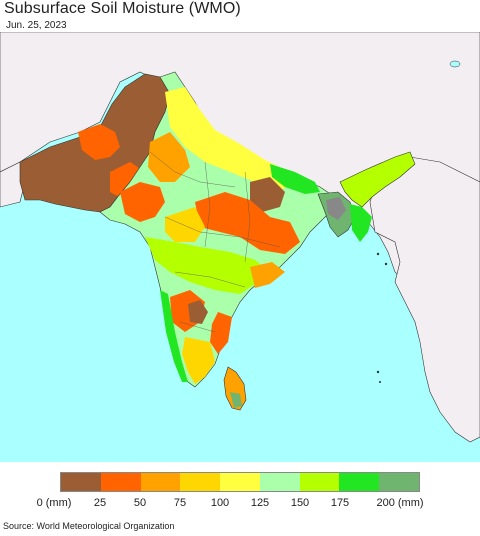  What do you see at coordinates (198, 312) in the screenshot?
I see `patch-deccan-brown` at bounding box center [198, 312].